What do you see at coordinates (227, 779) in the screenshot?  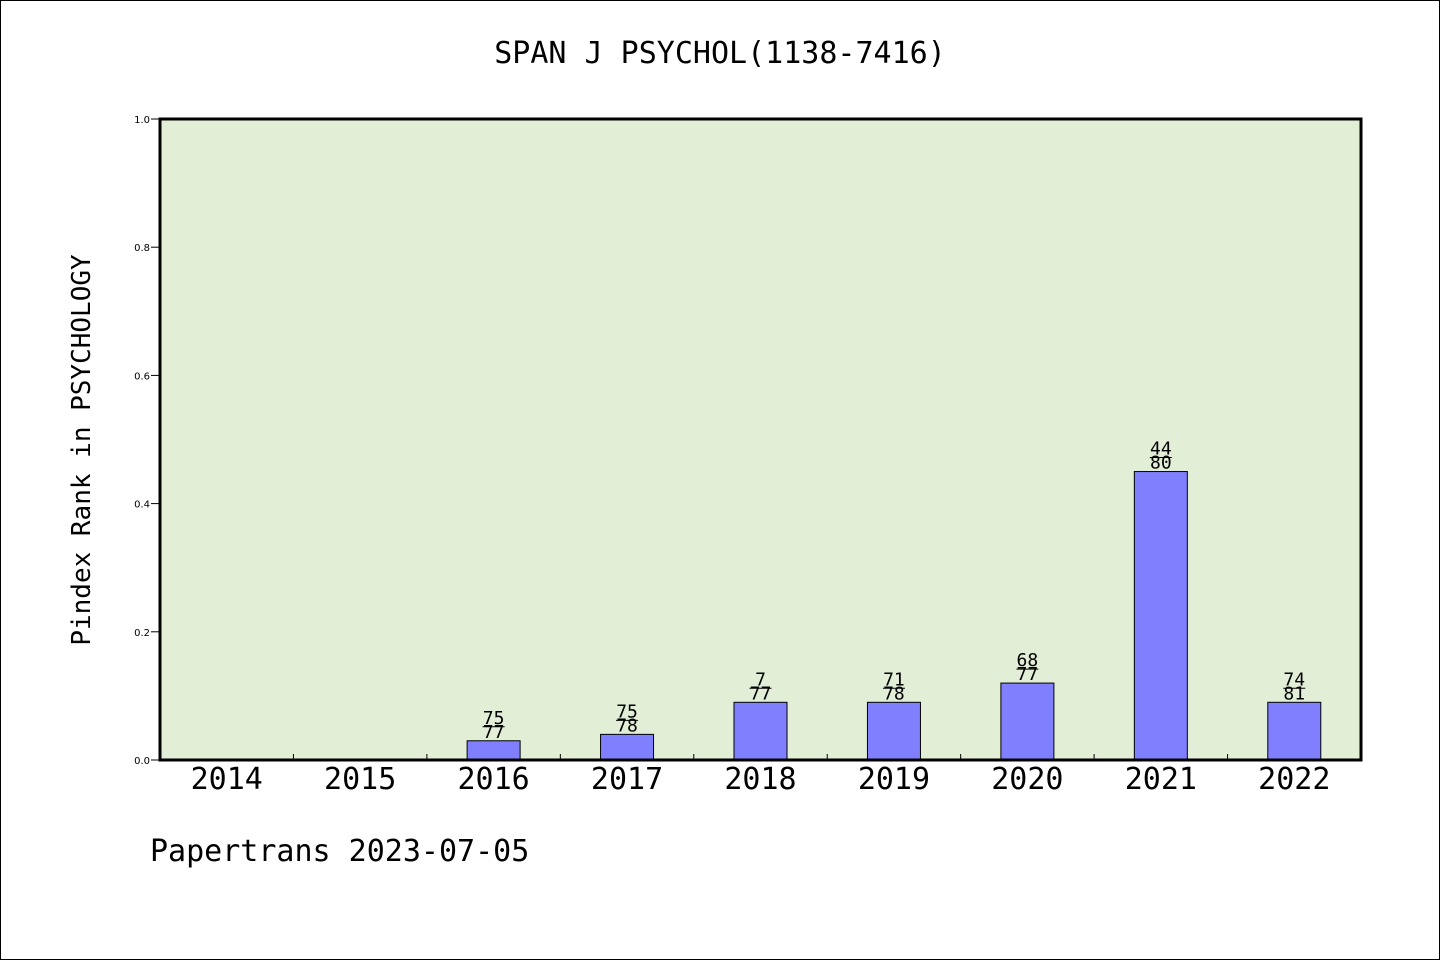 I see `x-tick-label-2014: 2014` at bounding box center [227, 779].